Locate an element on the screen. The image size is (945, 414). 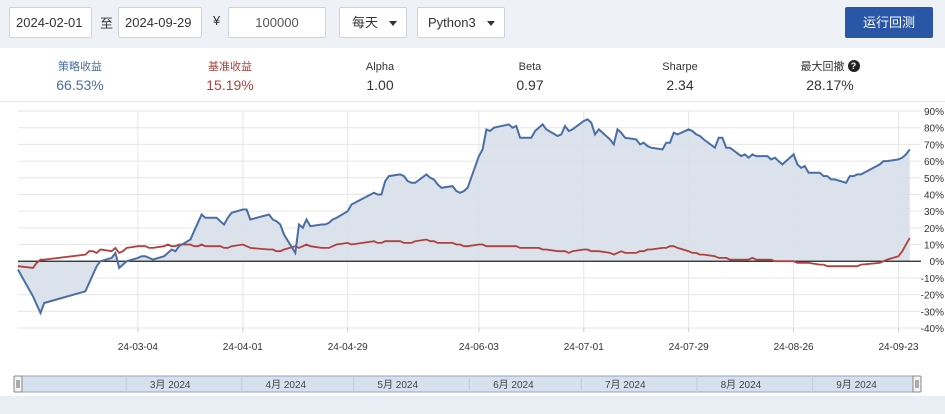
stat-value: 1.00 is located at coordinates (380, 85).